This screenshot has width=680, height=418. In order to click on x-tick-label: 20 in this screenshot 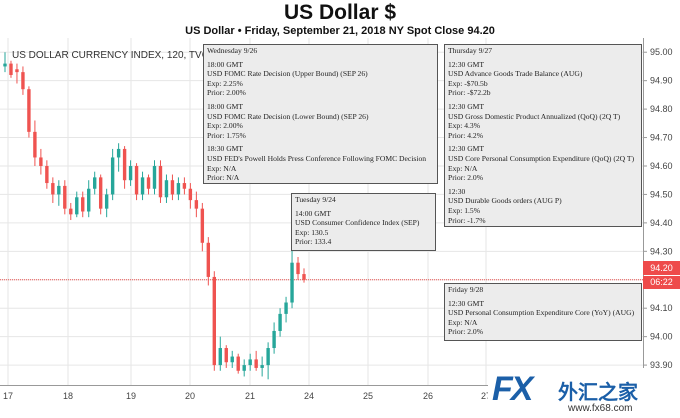, I will do `click(190, 396)`.